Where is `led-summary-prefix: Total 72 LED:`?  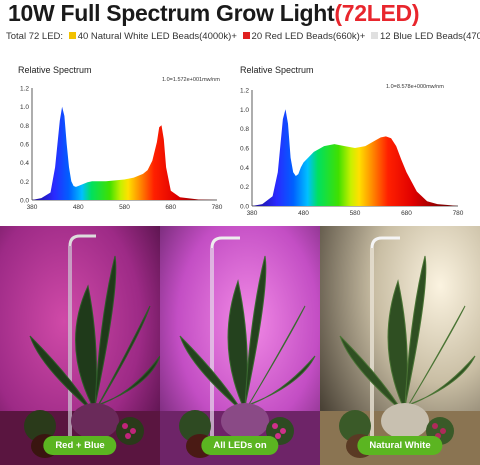 led-summary-prefix: Total 72 LED: is located at coordinates (35, 36).